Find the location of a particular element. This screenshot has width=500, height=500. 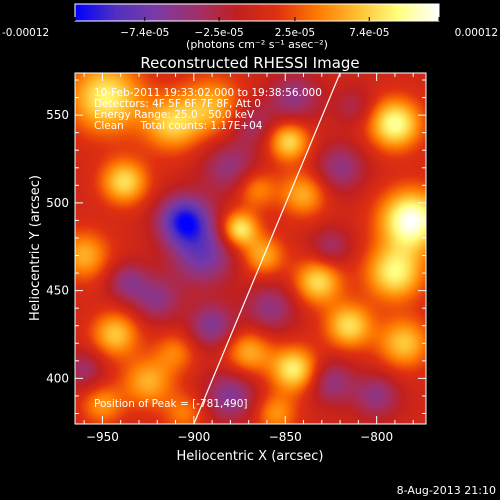

x-axis-label: Heliocentric X (arcsec) is located at coordinates (250, 456).